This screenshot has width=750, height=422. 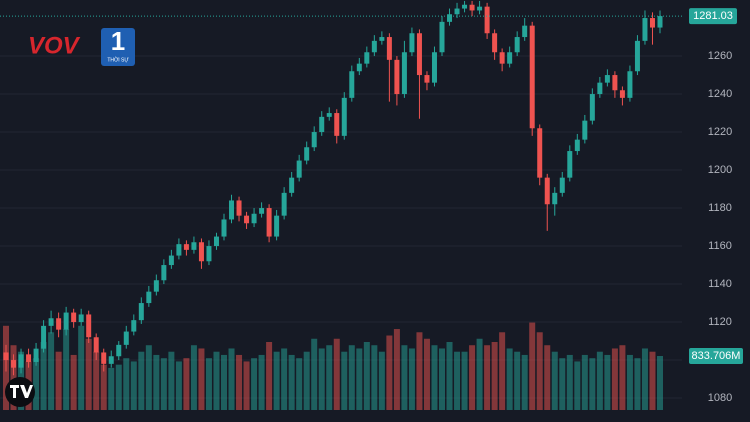 What do you see at coordinates (720, 398) in the screenshot?
I see `y-tick-label: 1080` at bounding box center [720, 398].